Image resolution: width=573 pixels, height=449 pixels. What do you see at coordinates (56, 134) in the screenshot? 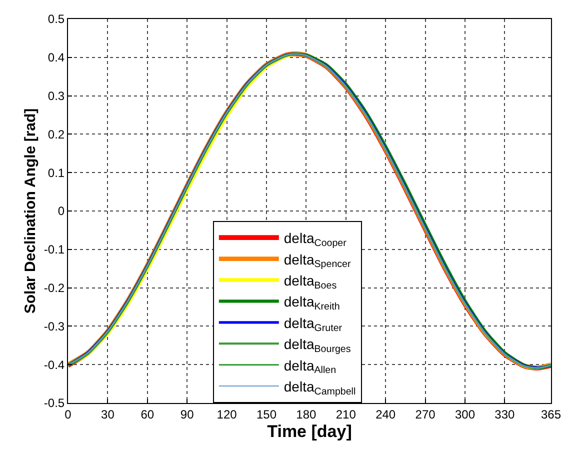
I see `y-tick-label: 0.2` at bounding box center [56, 134].